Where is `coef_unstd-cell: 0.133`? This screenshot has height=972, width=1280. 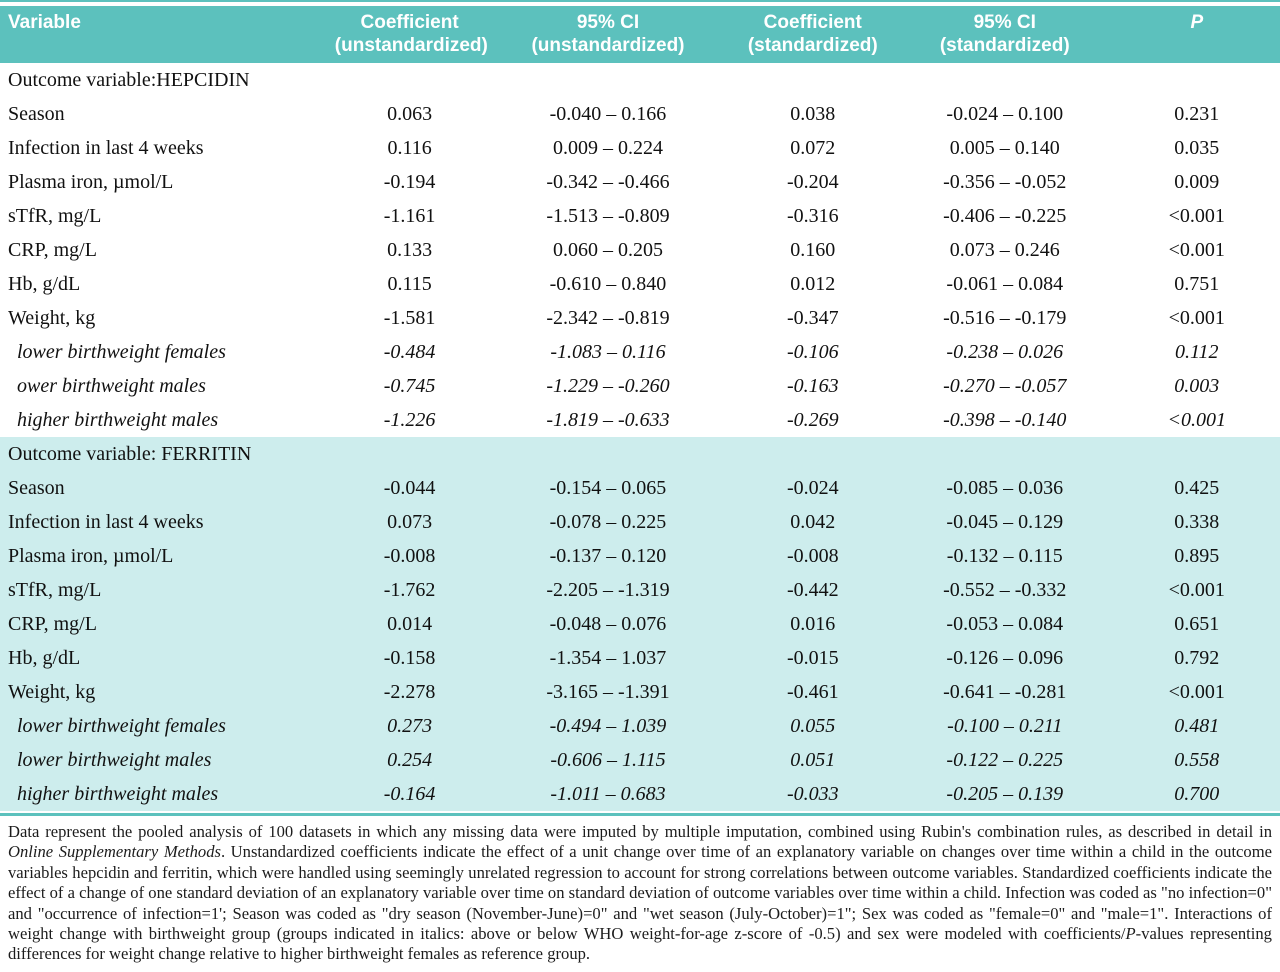
coef_unstd-cell: 0.133 is located at coordinates (410, 249).